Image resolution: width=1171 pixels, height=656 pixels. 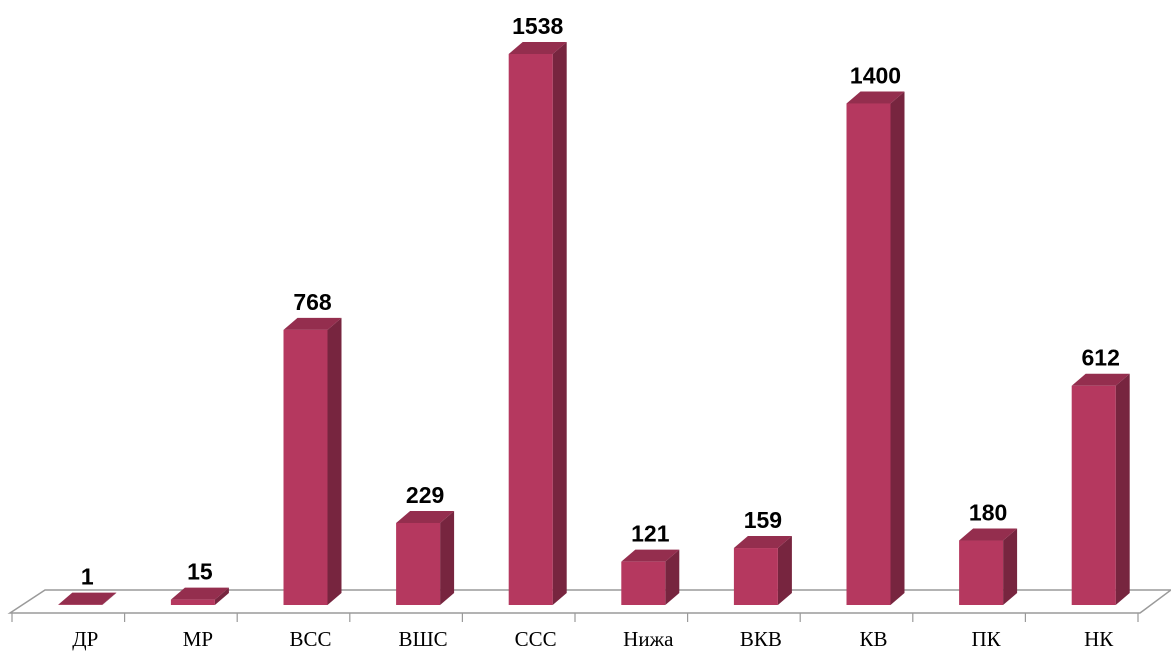 What do you see at coordinates (988, 513) in the screenshot?
I see `value-label: 180` at bounding box center [988, 513].